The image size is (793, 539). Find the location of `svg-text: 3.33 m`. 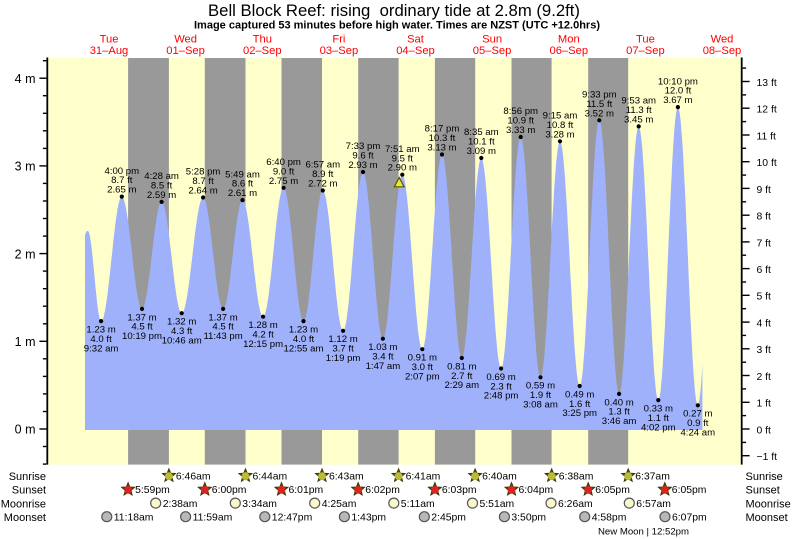

svg-text: 3.33 m is located at coordinates (520, 130).